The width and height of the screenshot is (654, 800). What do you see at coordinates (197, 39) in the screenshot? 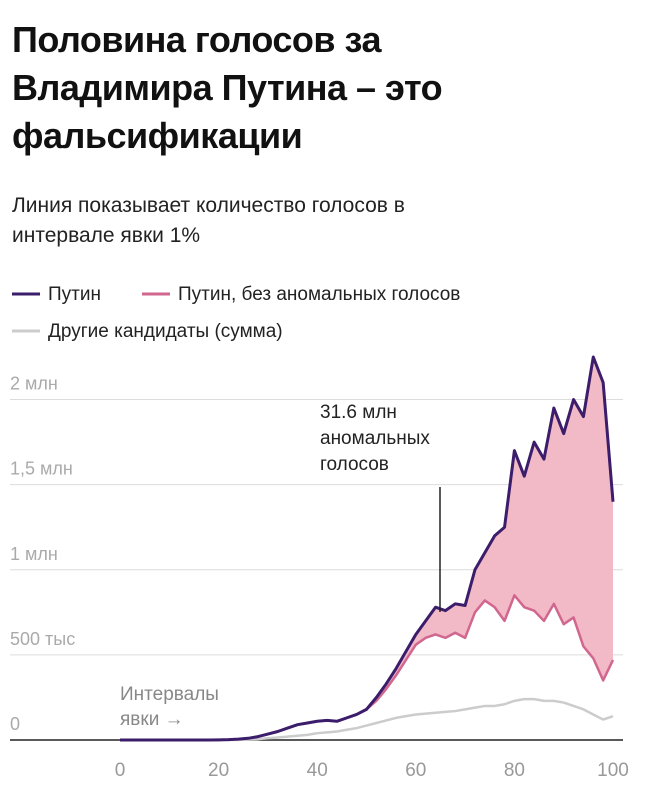
I see `chart-title: Половина голосов за` at bounding box center [197, 39].